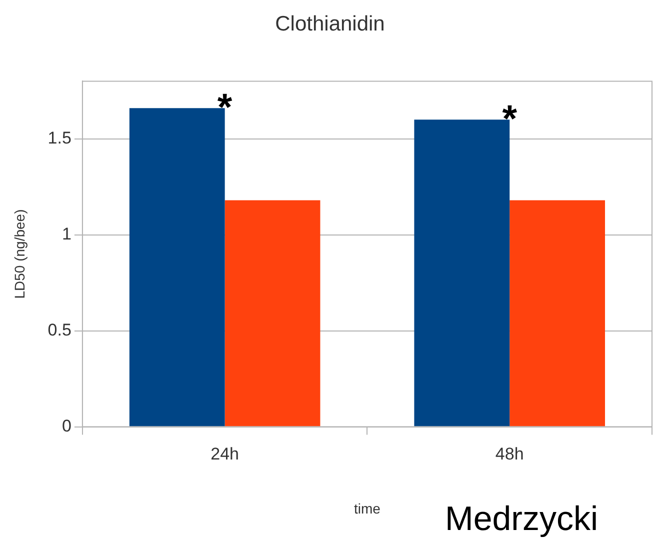 The width and height of the screenshot is (656, 542). Describe the element at coordinates (521, 519) in the screenshot. I see `text: Medrzycki` at that location.